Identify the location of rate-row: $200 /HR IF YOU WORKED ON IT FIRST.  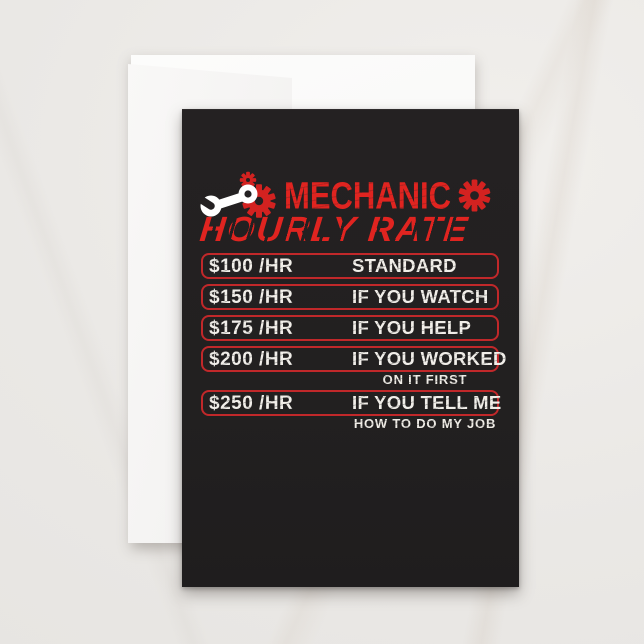
(353, 366).